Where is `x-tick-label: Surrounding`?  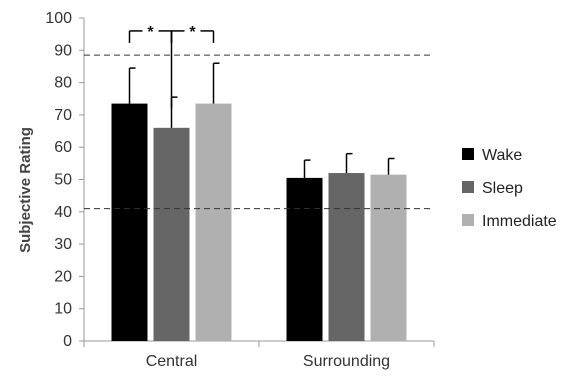
x-tick-label: Surrounding is located at coordinates (346, 361).